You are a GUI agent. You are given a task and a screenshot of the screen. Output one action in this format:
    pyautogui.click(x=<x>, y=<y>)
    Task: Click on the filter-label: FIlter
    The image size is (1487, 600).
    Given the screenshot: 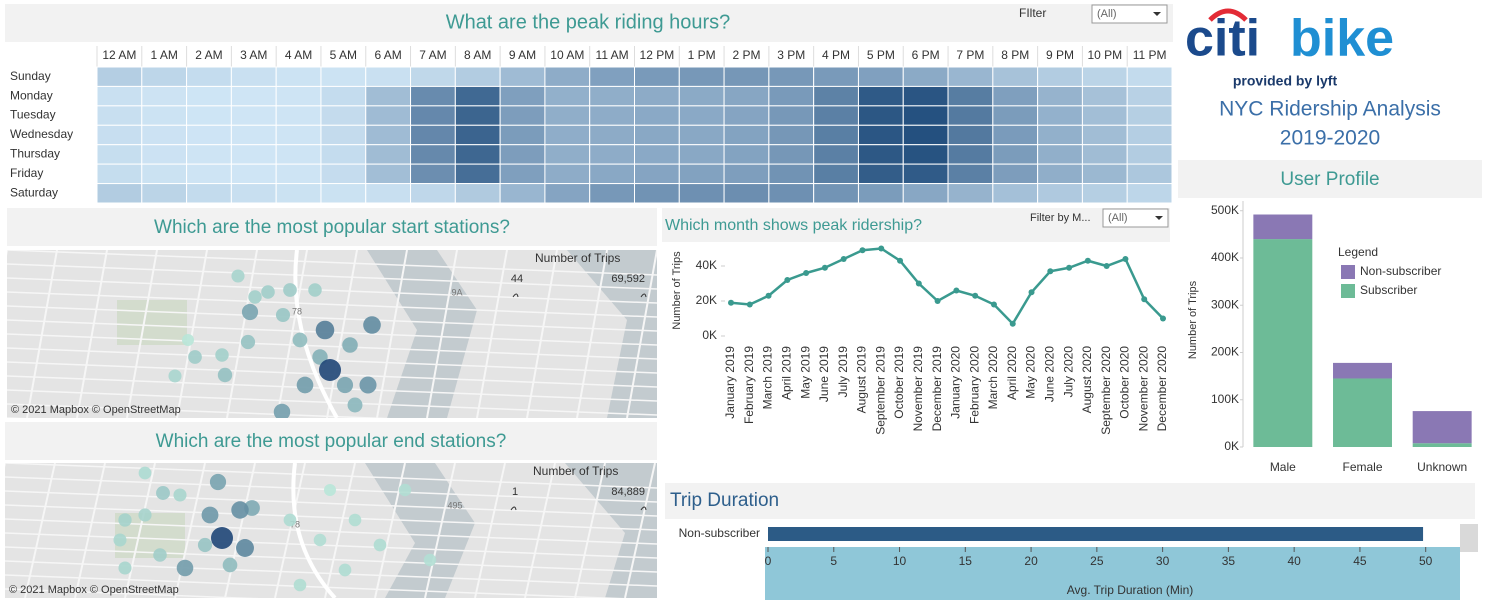 What is the action you would take?
    pyautogui.click(x=1032, y=13)
    